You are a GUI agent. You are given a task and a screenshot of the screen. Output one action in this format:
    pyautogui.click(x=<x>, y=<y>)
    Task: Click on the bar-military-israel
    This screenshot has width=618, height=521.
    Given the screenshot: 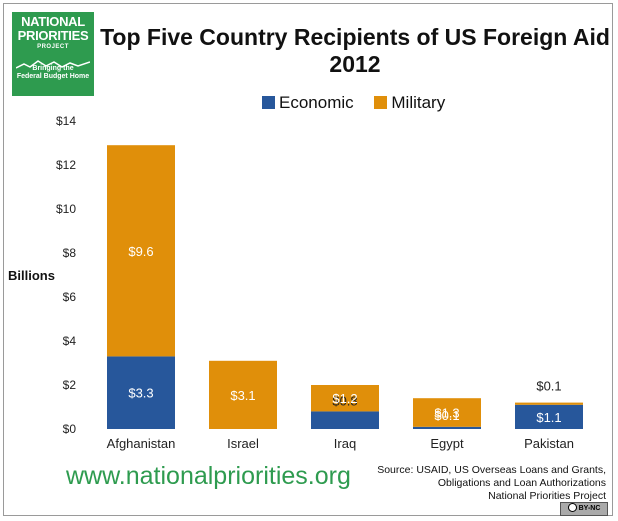 What is the action you would take?
    pyautogui.click(x=243, y=394)
    